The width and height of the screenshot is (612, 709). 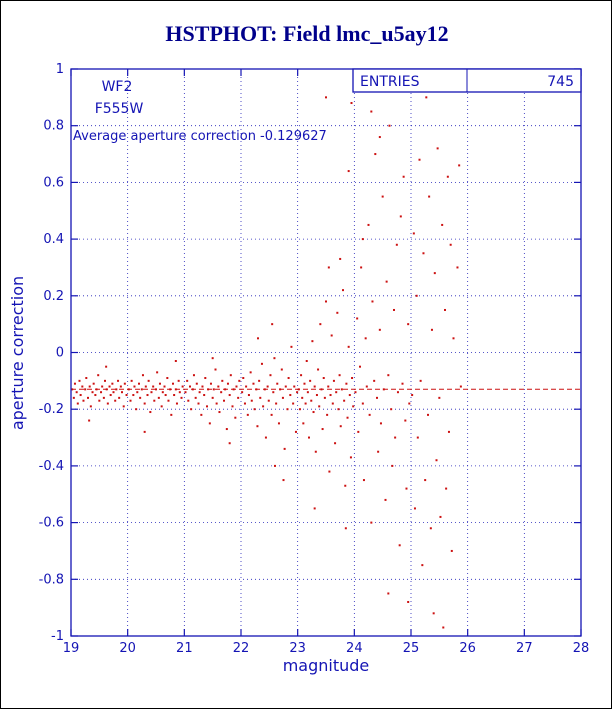 I want to click on x-tick-label: 23, so click(x=297, y=648).